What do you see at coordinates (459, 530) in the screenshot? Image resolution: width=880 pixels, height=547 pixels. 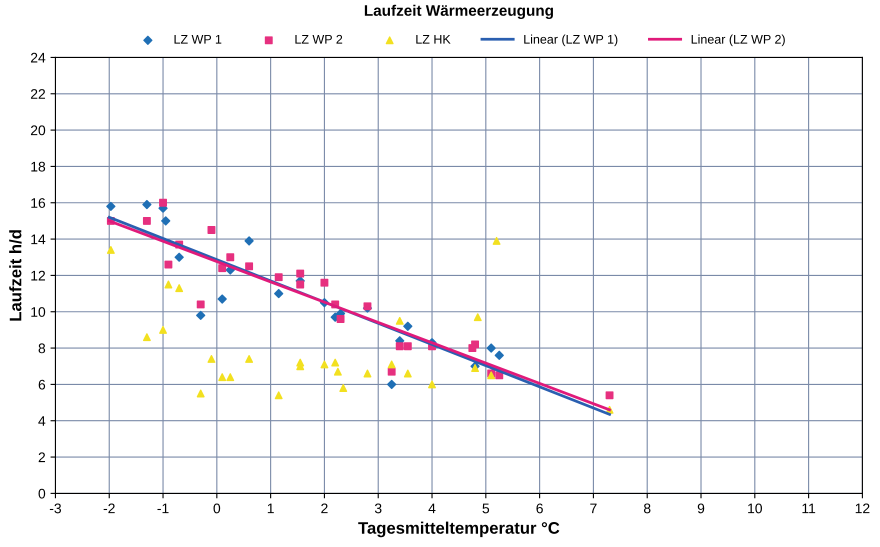 I see `x-axis-title: Tagesmitteltemperatur °C` at bounding box center [459, 530].